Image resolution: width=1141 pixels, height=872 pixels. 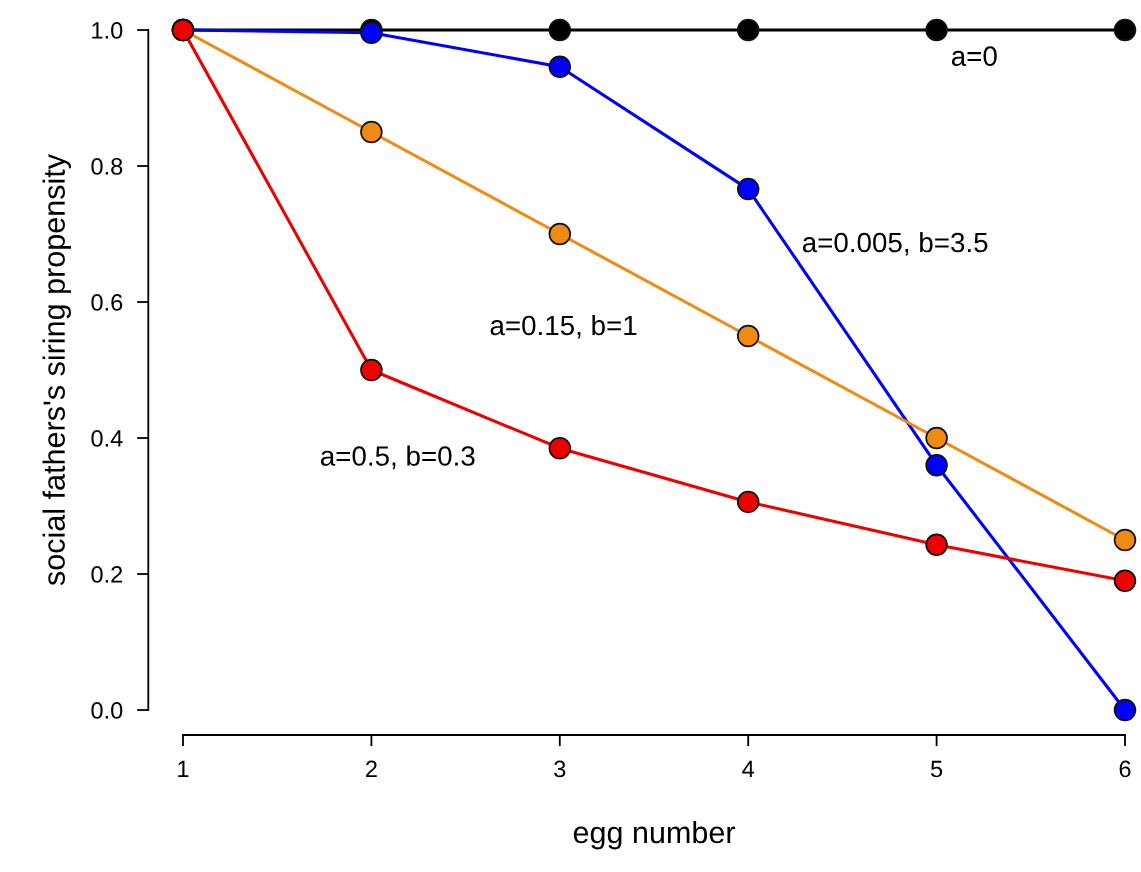 What do you see at coordinates (748, 769) in the screenshot?
I see `x-tick-label: 4` at bounding box center [748, 769].